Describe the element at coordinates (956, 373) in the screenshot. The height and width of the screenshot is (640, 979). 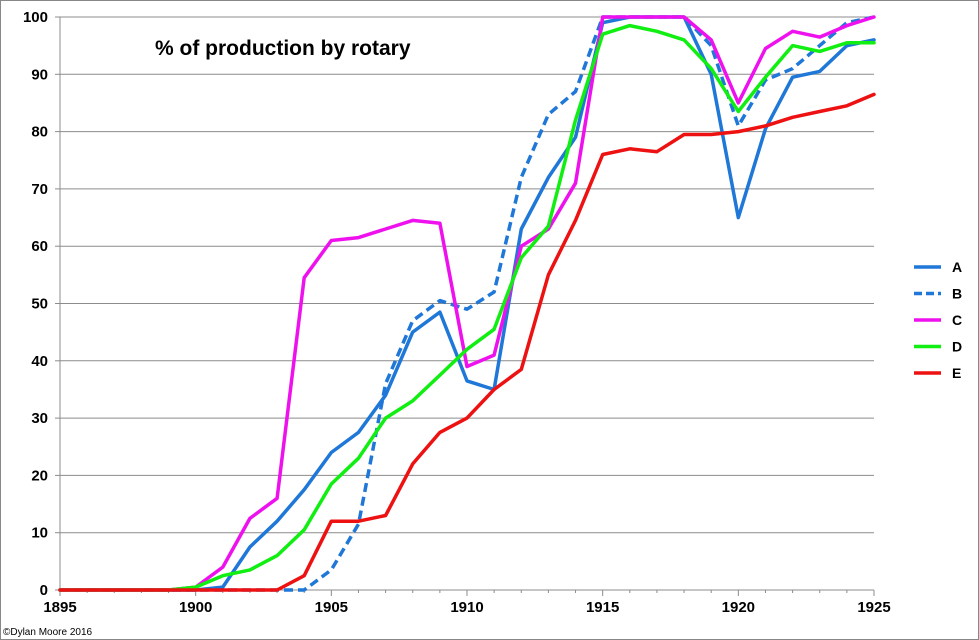
I see `legend-label-e: E` at that location.